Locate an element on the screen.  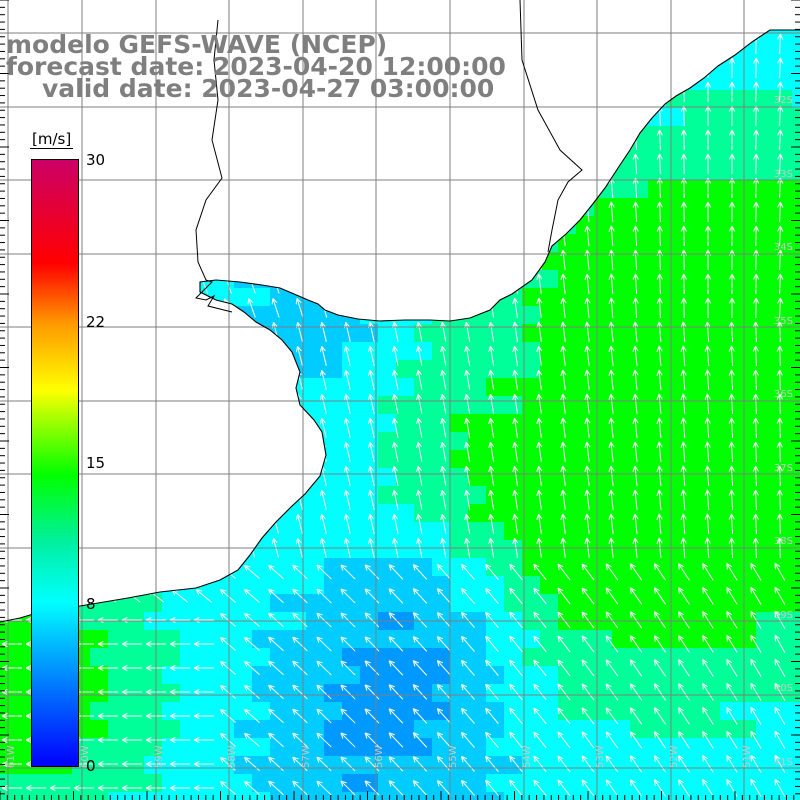
latitude-label: 32S is located at coordinates (783, 100).